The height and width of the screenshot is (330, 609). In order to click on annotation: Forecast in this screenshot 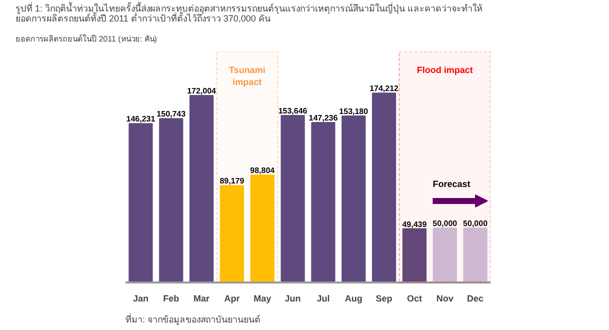, I will do `click(451, 183)`.